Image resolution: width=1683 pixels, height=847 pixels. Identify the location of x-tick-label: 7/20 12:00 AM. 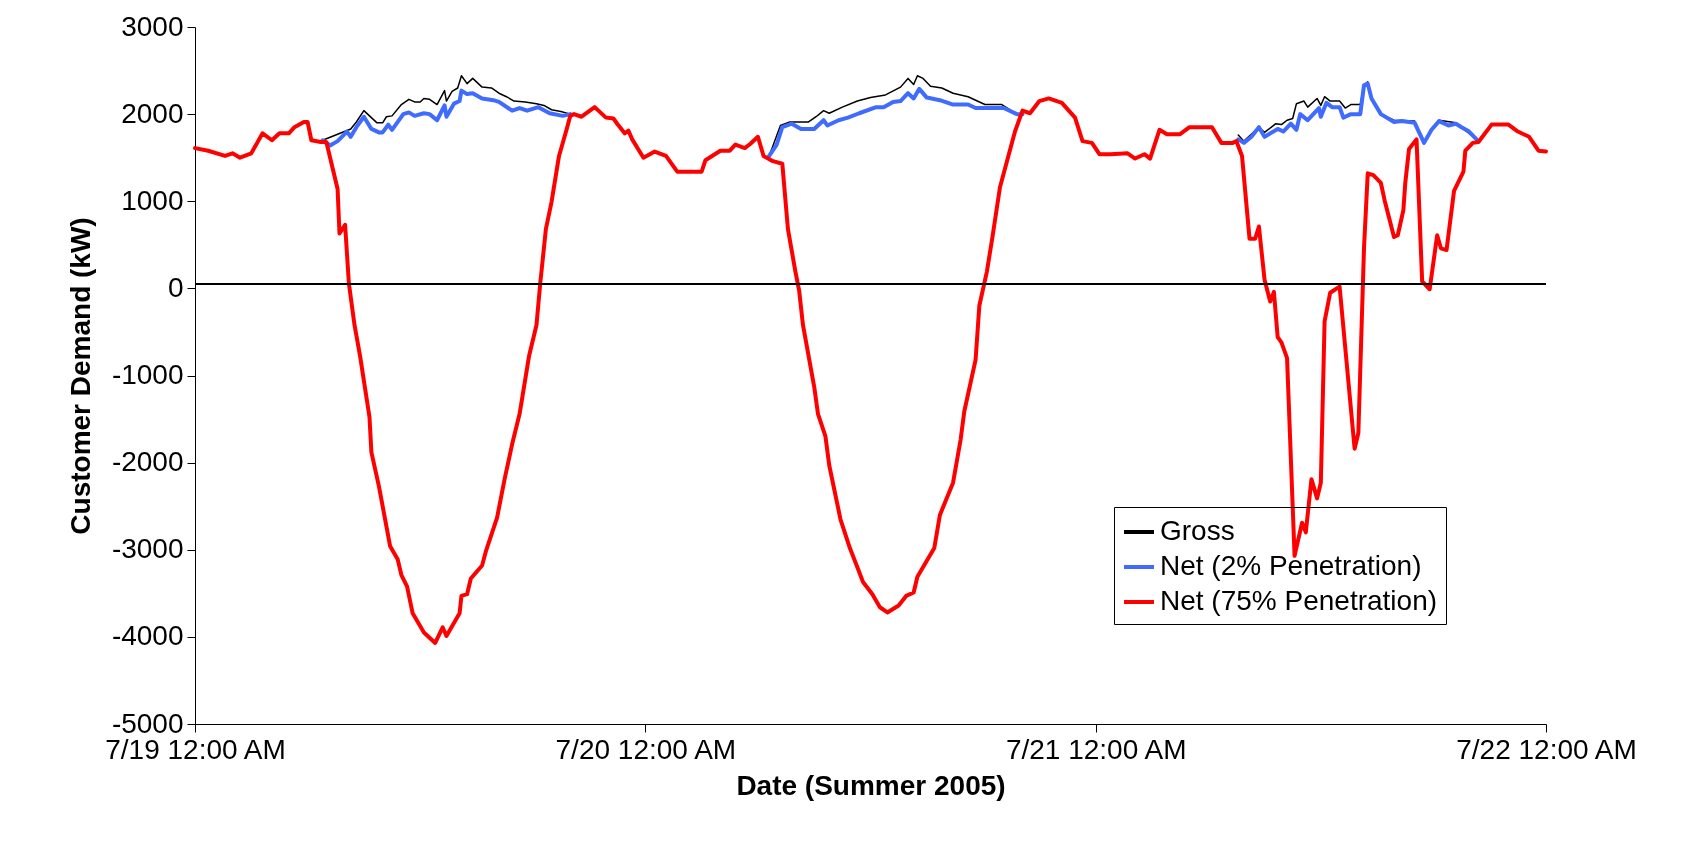
(646, 749).